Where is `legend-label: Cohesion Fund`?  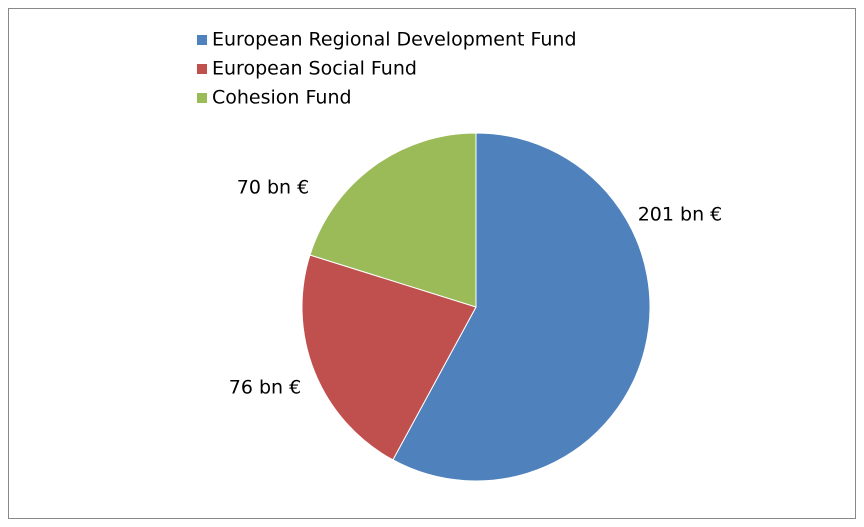 legend-label: Cohesion Fund is located at coordinates (282, 98).